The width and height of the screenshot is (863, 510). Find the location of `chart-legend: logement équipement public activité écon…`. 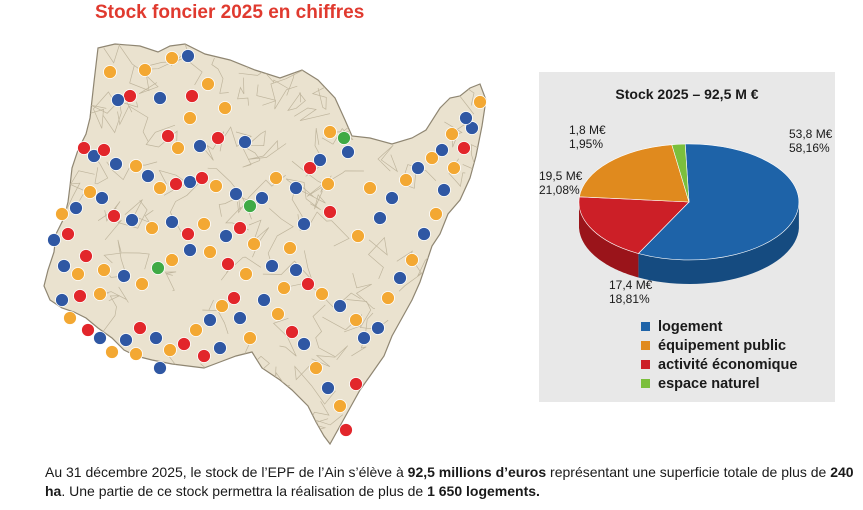

chart-legend: logement équipement public activité écon… is located at coordinates (719, 355).